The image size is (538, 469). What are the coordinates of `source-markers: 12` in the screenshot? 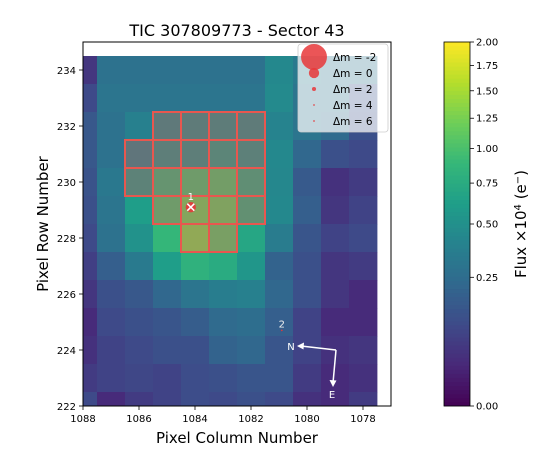 It's located at (235, 262).